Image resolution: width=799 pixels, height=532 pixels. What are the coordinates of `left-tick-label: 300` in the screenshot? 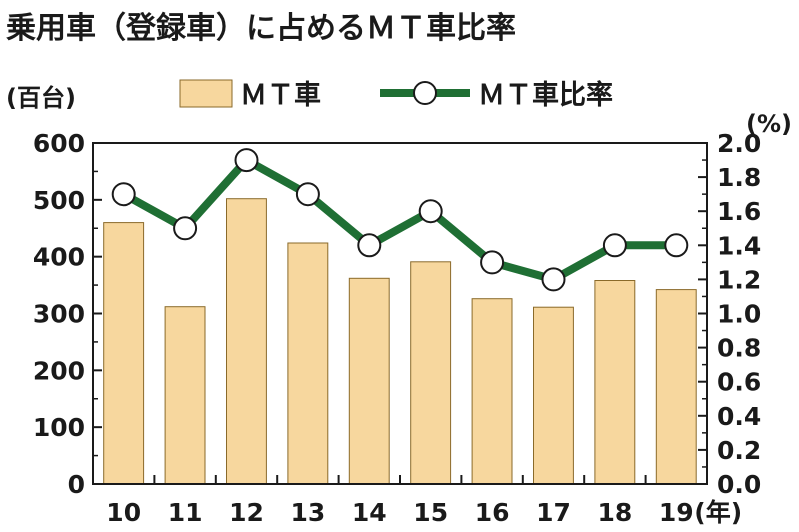 It's located at (59, 314).